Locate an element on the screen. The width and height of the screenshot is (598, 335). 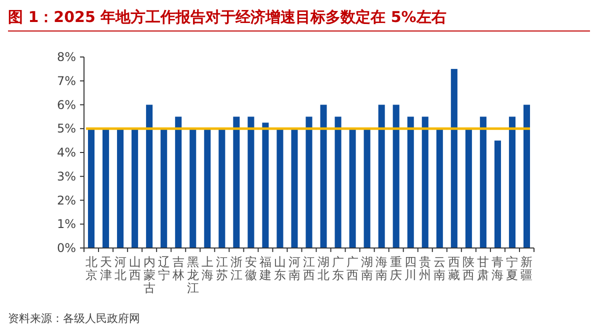
x-tick-label: 甘肃 is located at coordinates (483, 268).